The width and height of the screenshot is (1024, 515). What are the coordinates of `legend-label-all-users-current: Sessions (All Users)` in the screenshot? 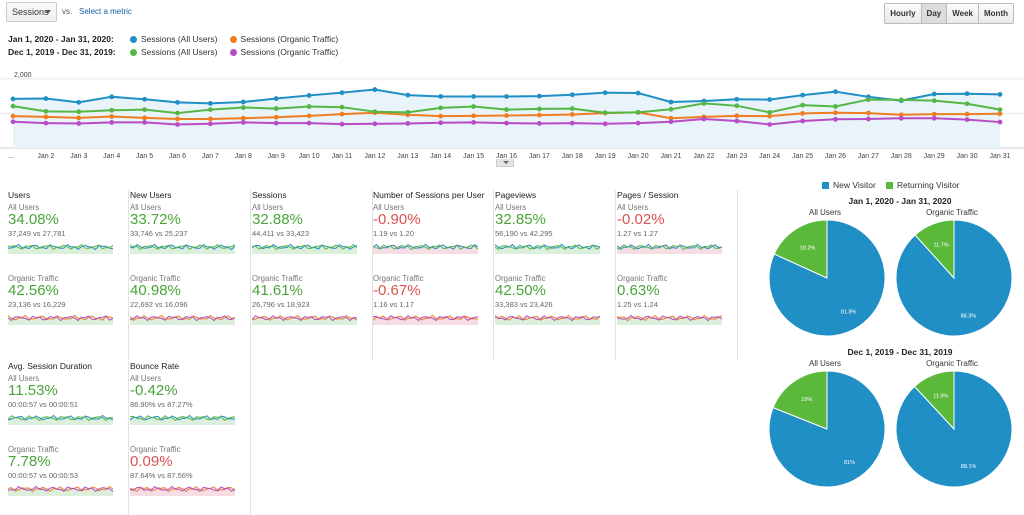 It's located at (179, 39).